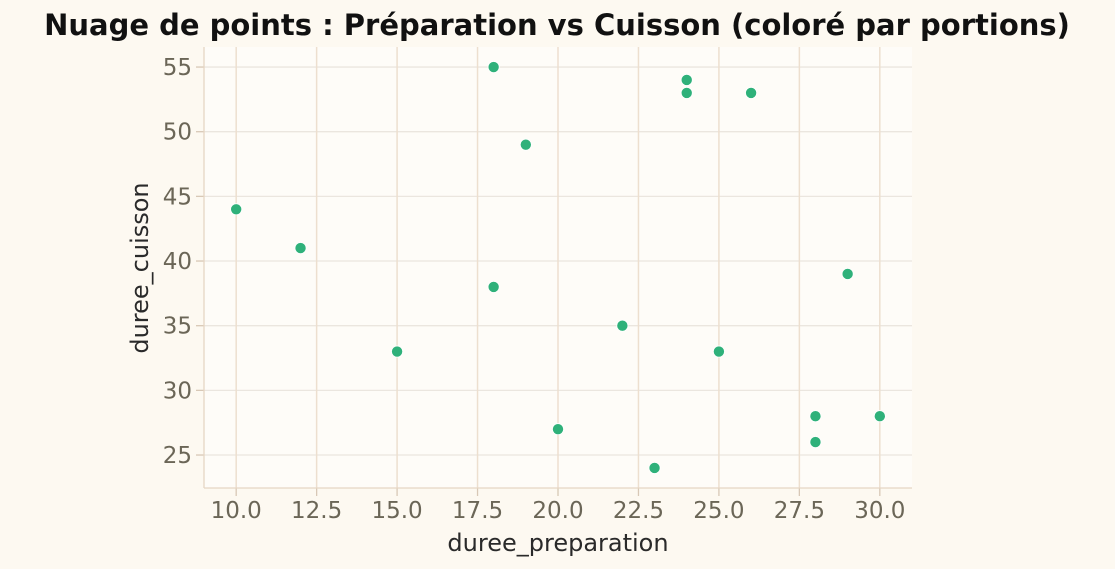 Image resolution: width=1115 pixels, height=569 pixels. Describe the element at coordinates (177, 262) in the screenshot. I see `y-tick-label: 40` at that location.